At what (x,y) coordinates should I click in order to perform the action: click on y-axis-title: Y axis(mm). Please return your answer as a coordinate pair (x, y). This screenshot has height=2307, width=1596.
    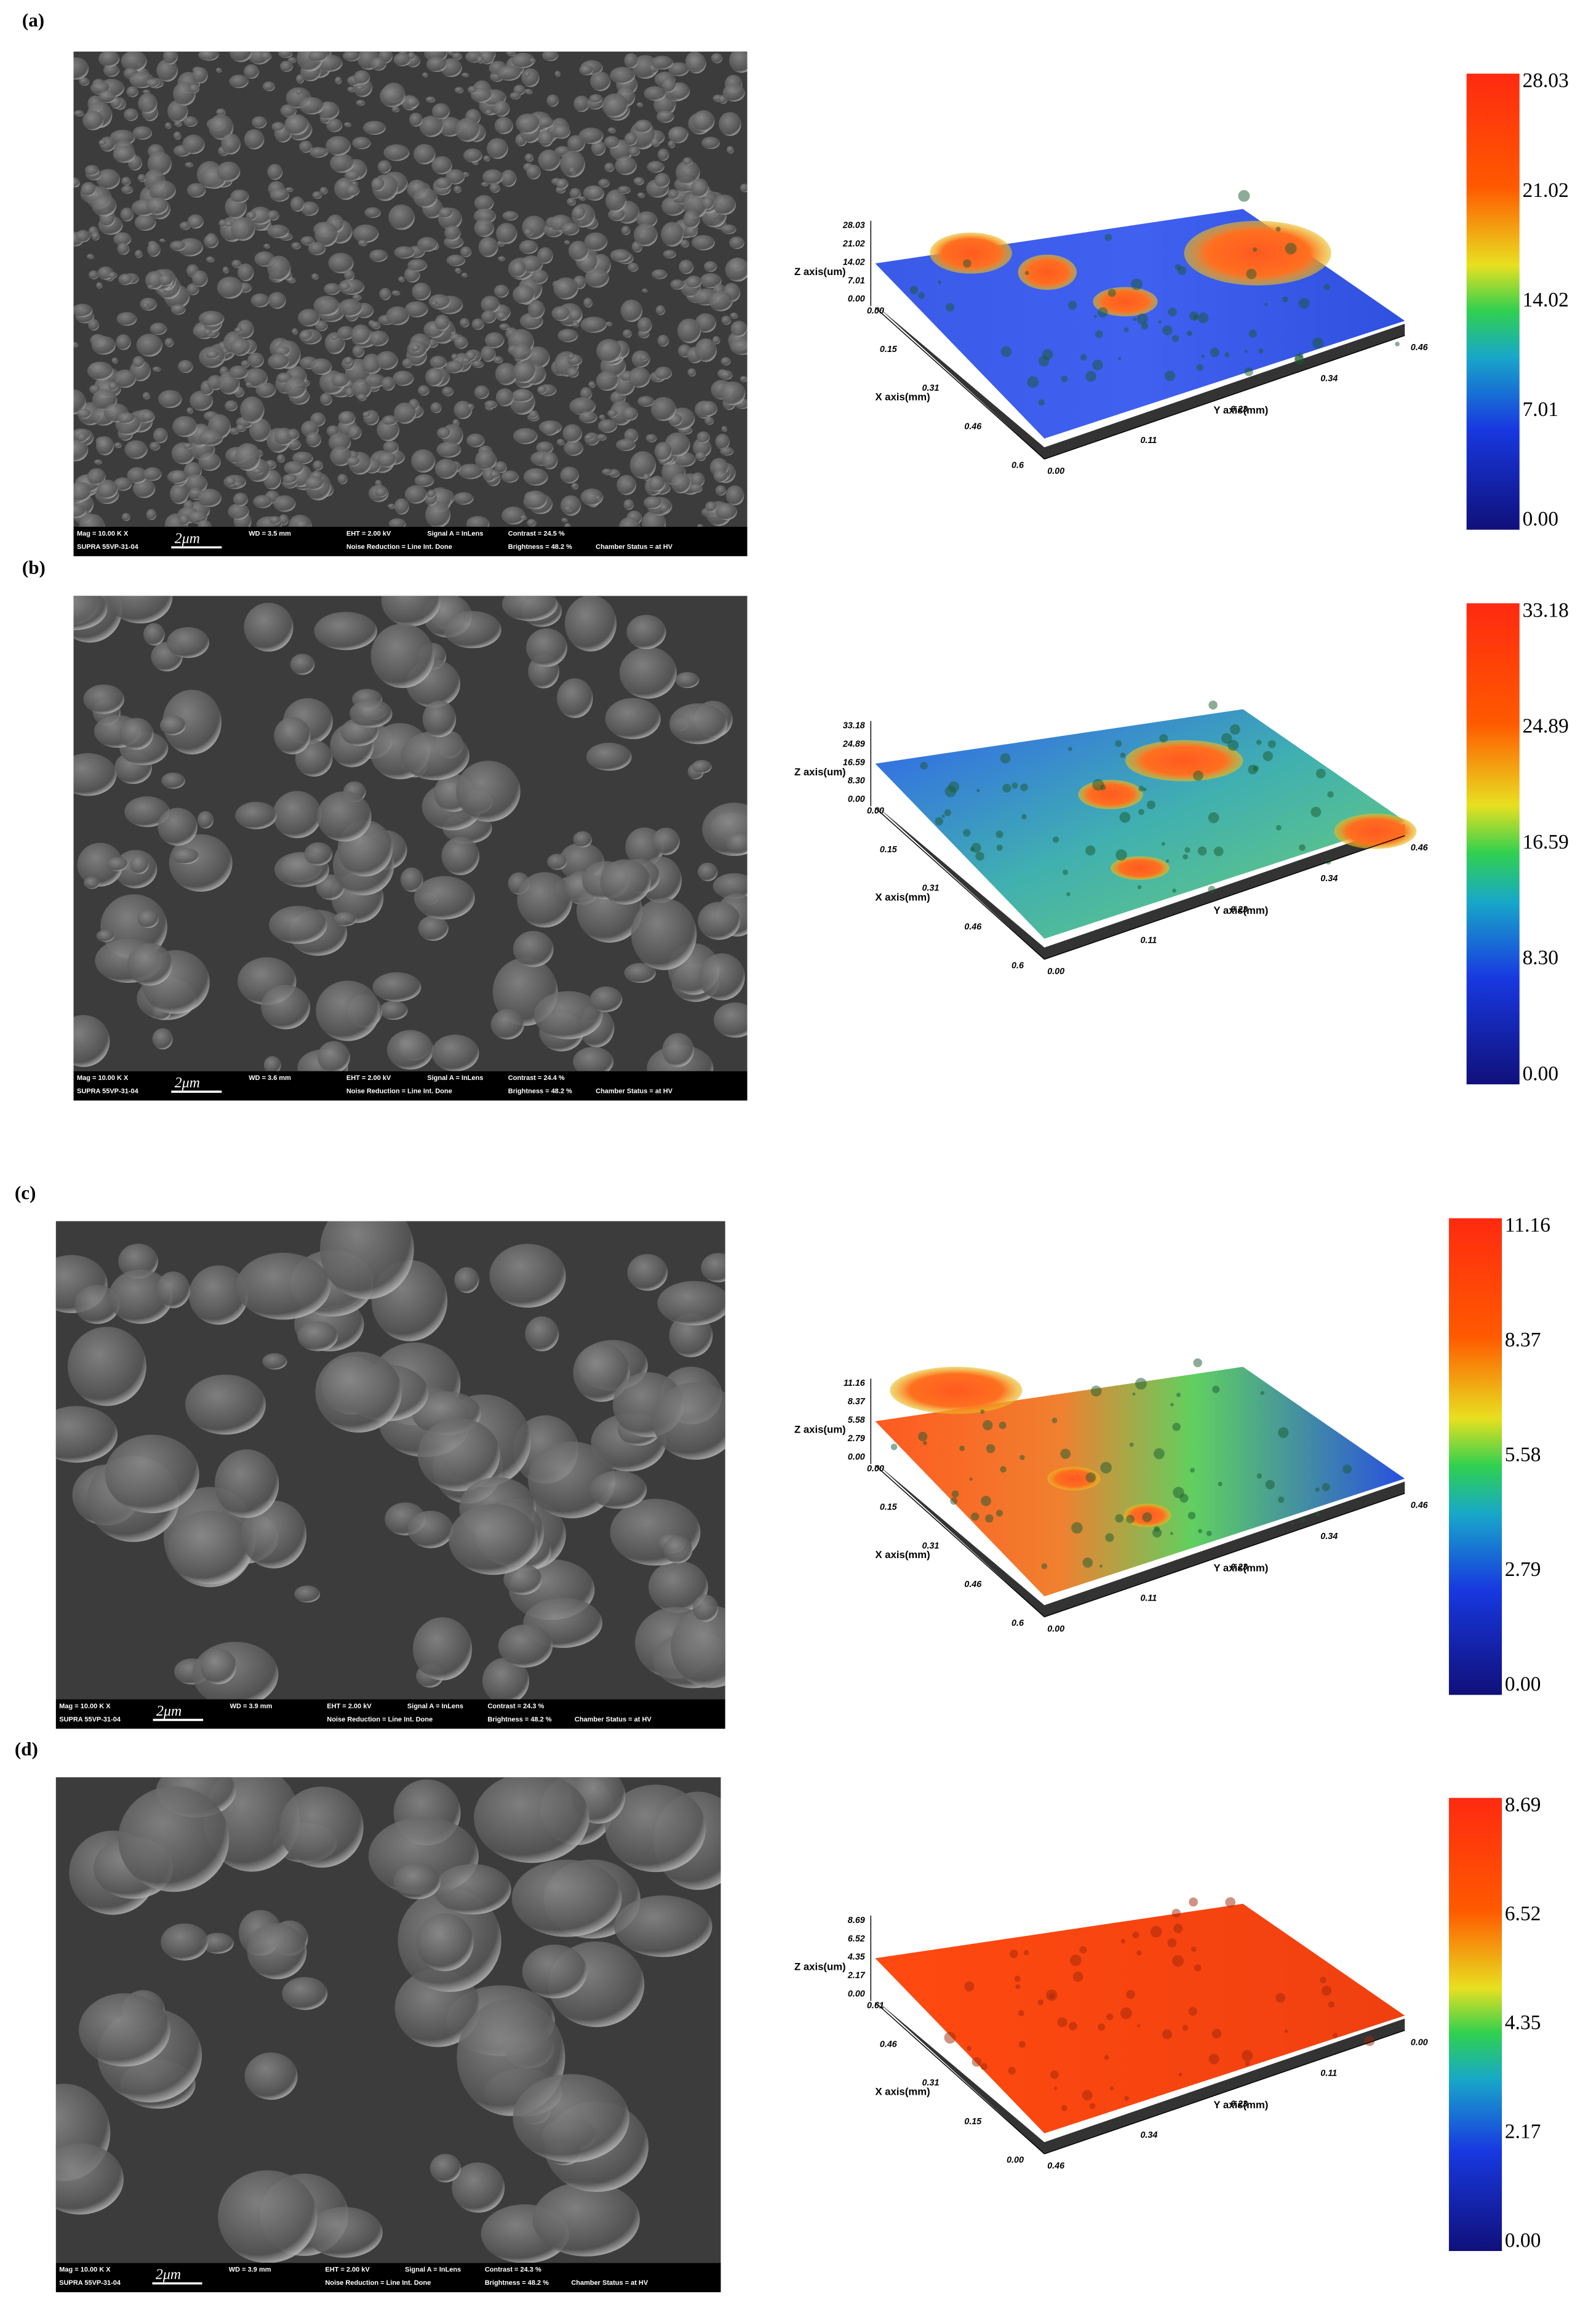
    Looking at the image, I should click on (1240, 910).